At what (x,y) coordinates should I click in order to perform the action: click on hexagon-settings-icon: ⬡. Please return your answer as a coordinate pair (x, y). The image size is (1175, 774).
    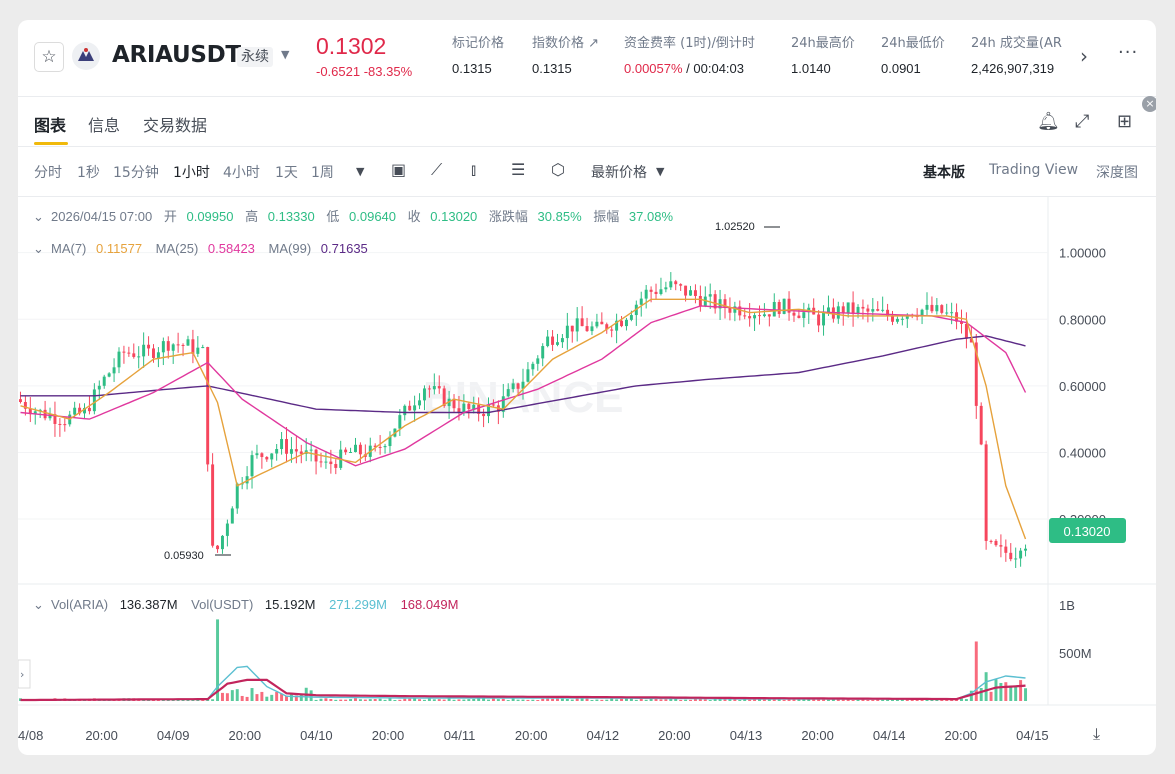
    Looking at the image, I should click on (558, 169).